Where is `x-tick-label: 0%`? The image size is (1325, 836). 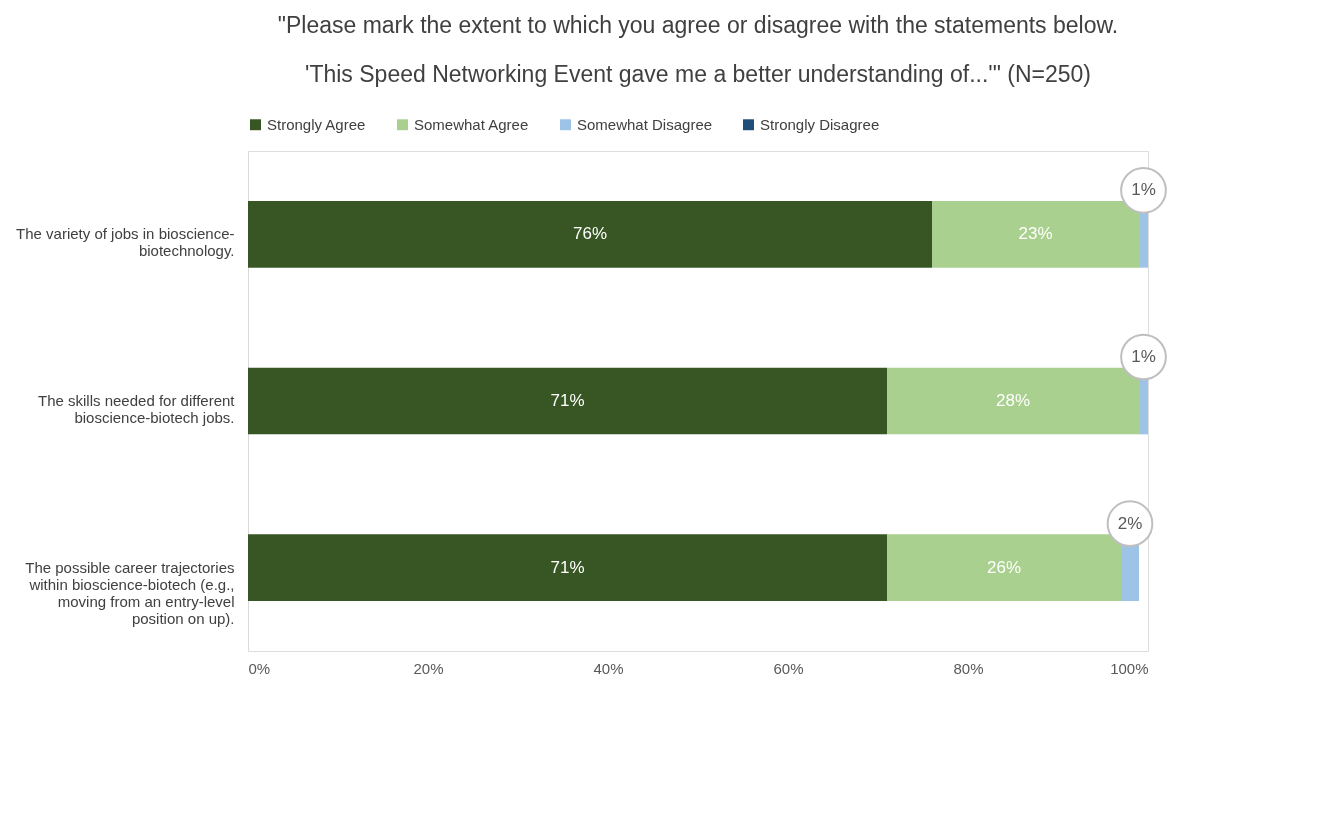
x-tick-label: 0% is located at coordinates (259, 668).